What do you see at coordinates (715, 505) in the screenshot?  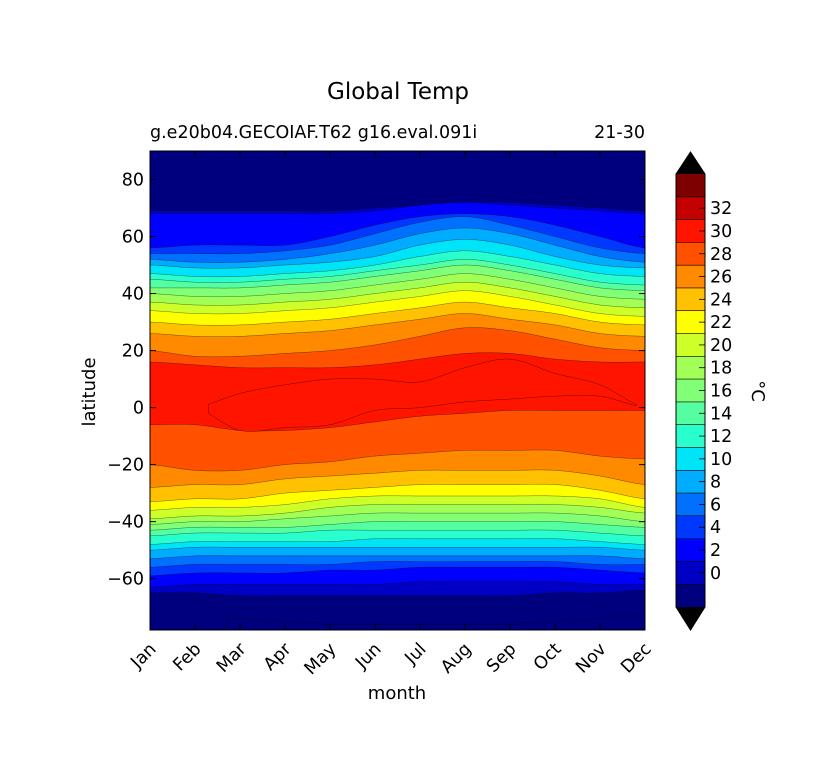 I see `colorbar-tick-label: 6` at bounding box center [715, 505].